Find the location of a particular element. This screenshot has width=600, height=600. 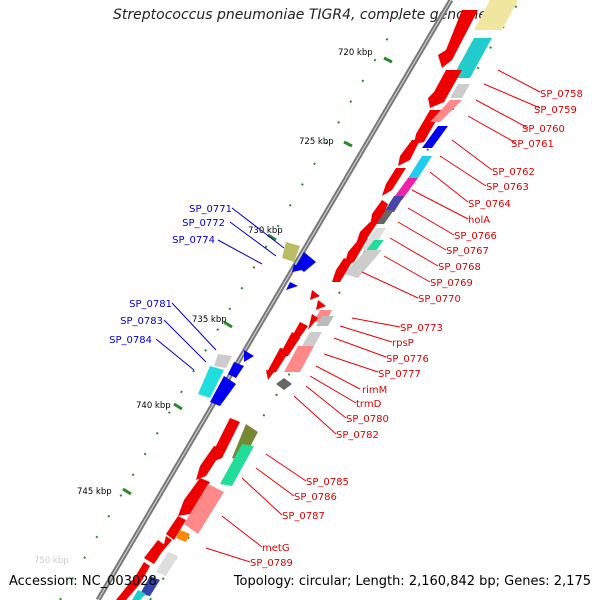

gene-label-rimm: rimM is located at coordinates (374, 390).